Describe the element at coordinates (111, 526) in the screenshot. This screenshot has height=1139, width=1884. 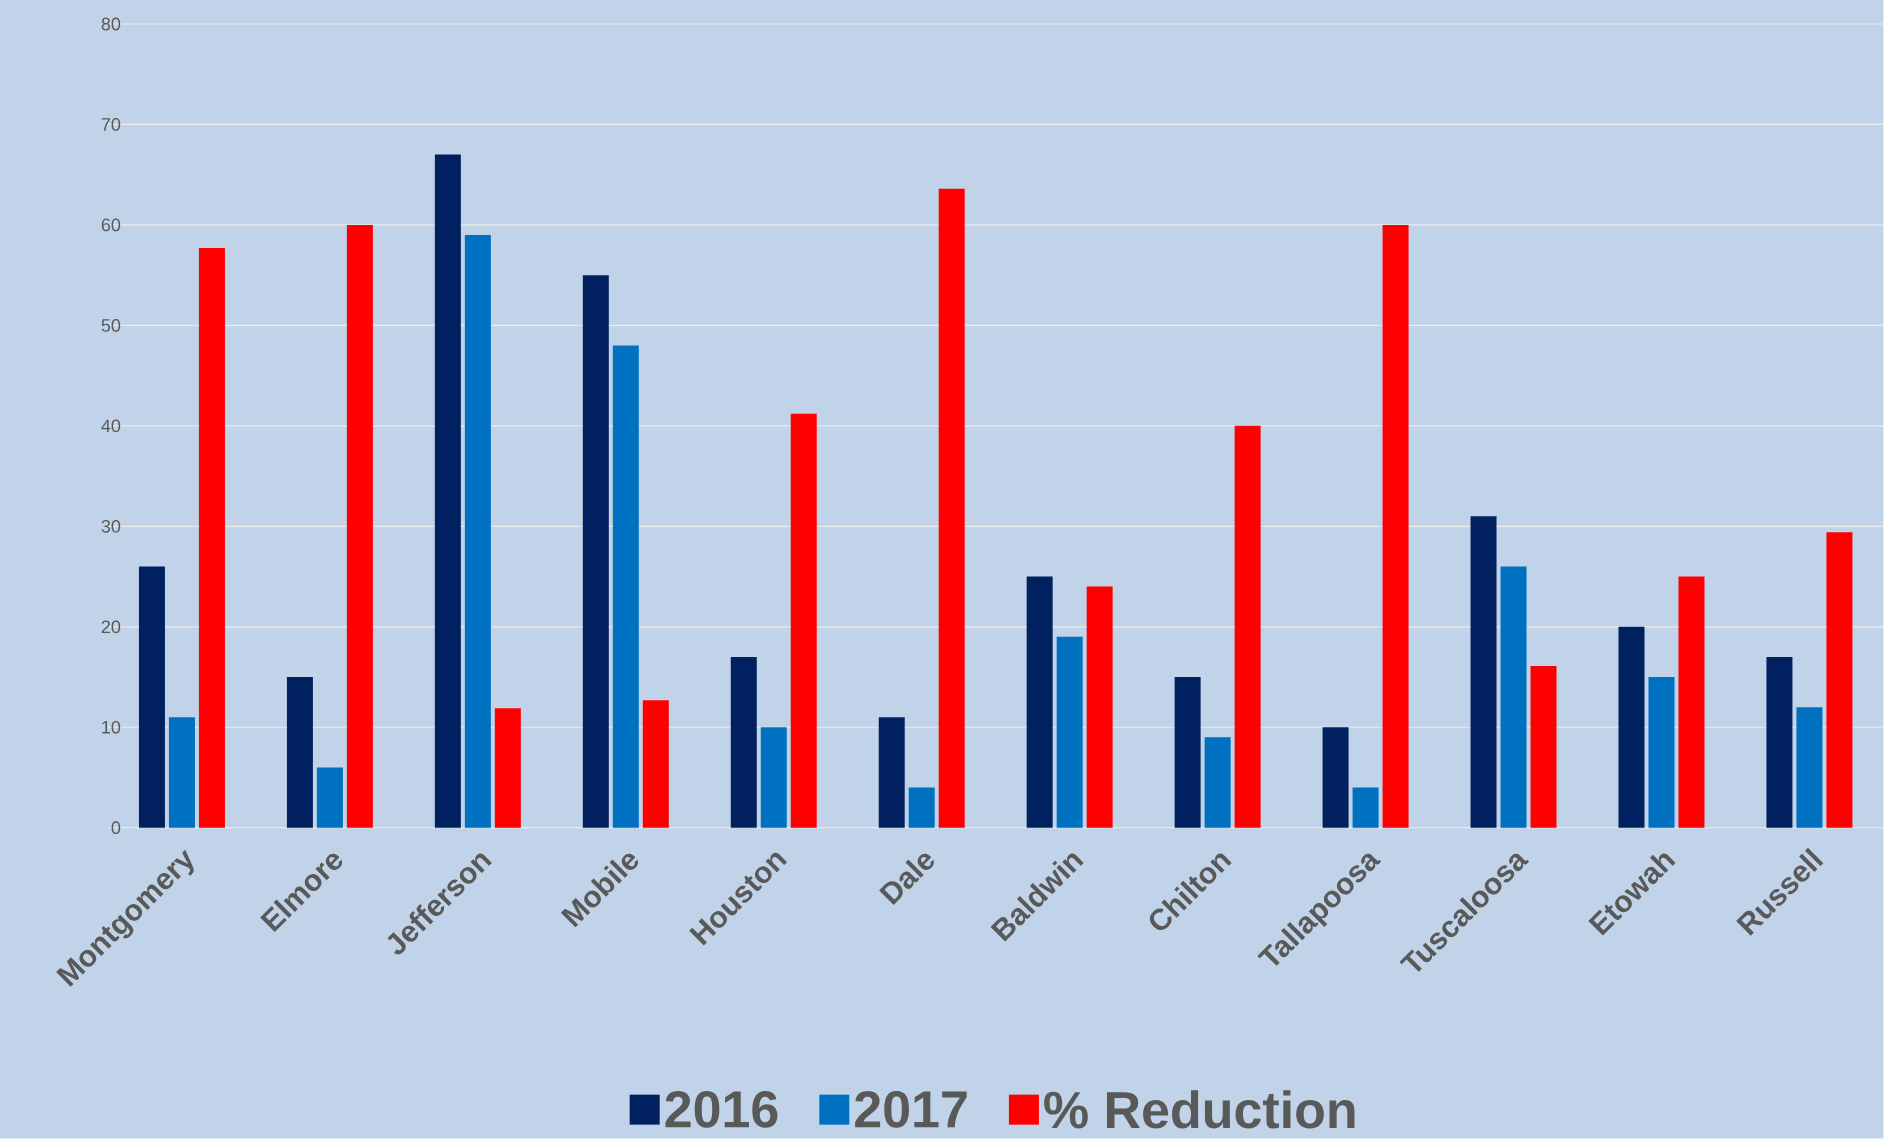
I see `y-tick-label: 30` at that location.